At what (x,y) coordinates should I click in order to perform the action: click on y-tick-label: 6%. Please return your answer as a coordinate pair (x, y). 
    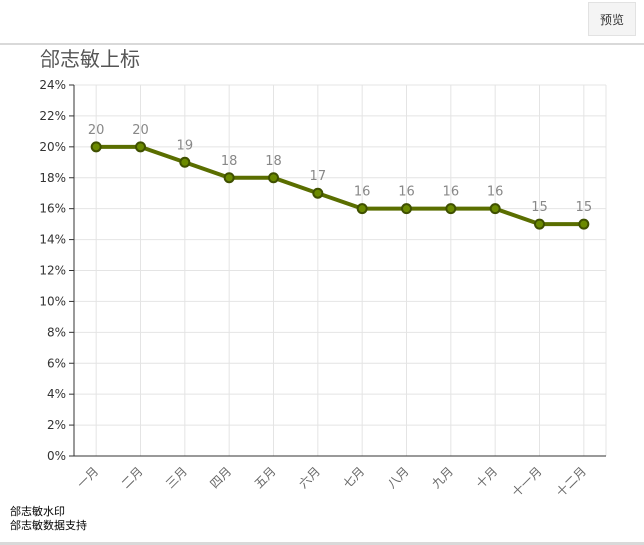
    Looking at the image, I should click on (56, 363).